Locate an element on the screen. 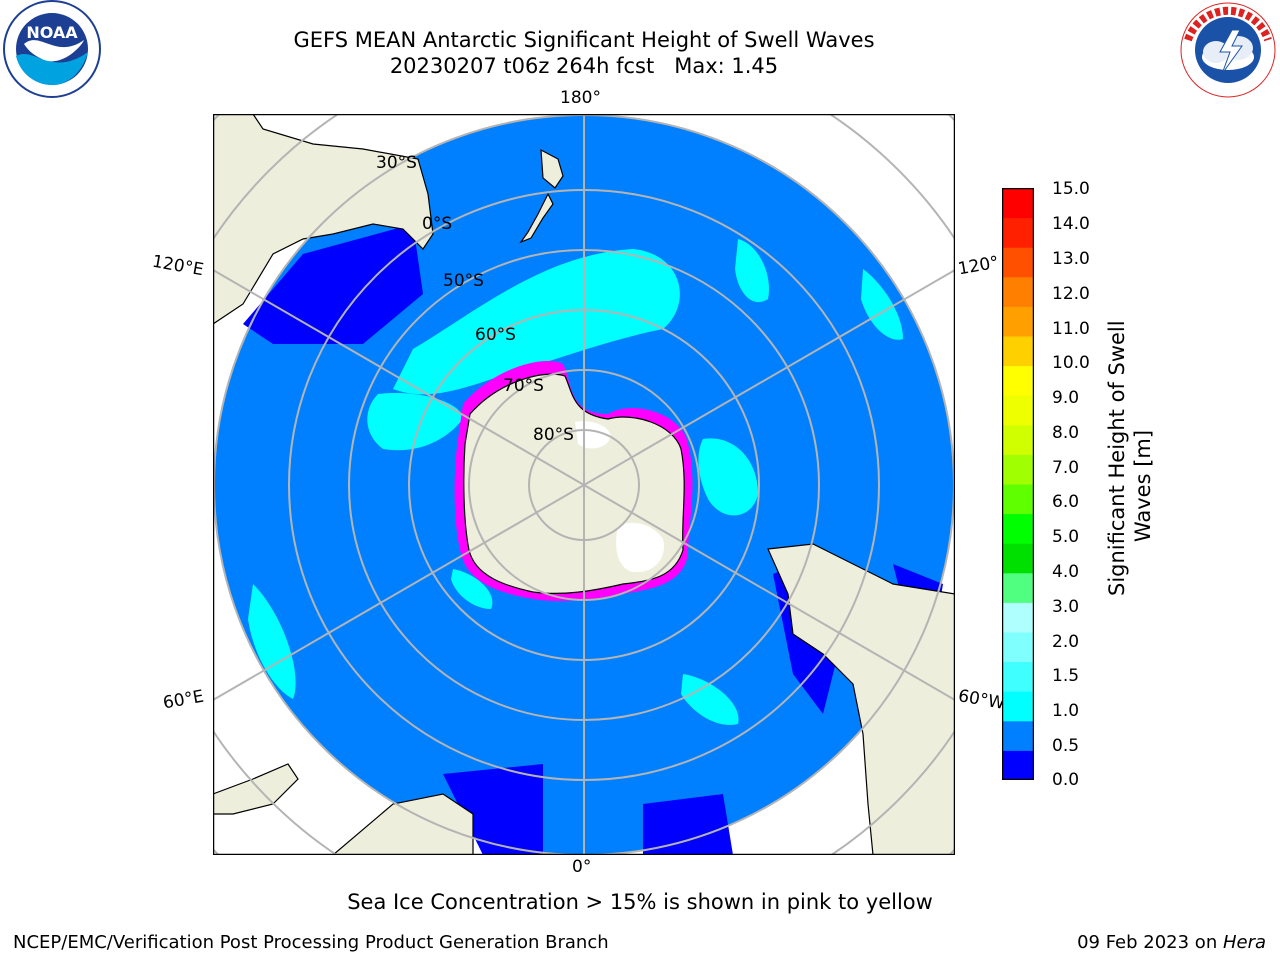 The width and height of the screenshot is (1280, 960). ice-shelf-weddell is located at coordinates (640, 547).